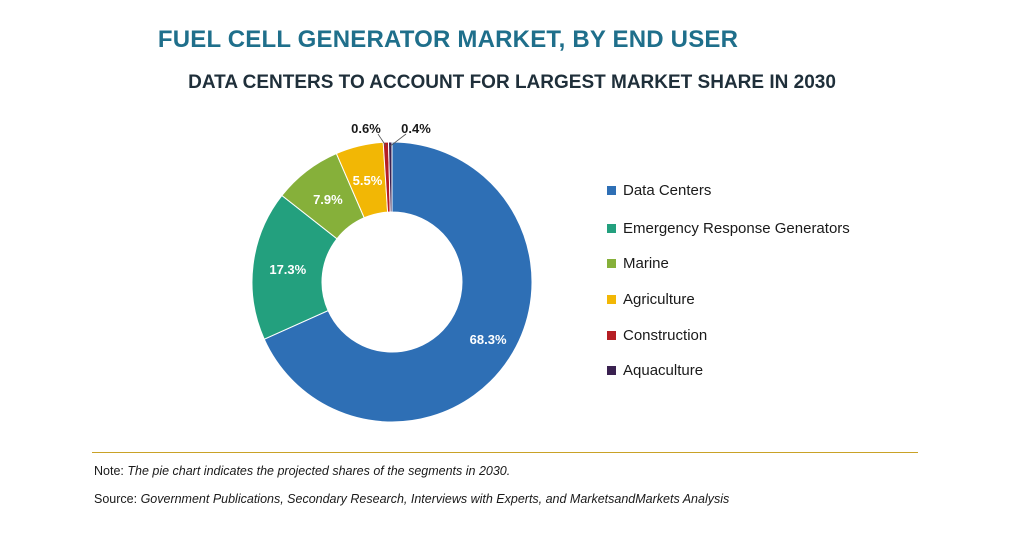  I want to click on leader-line-construction, so click(382, 140).